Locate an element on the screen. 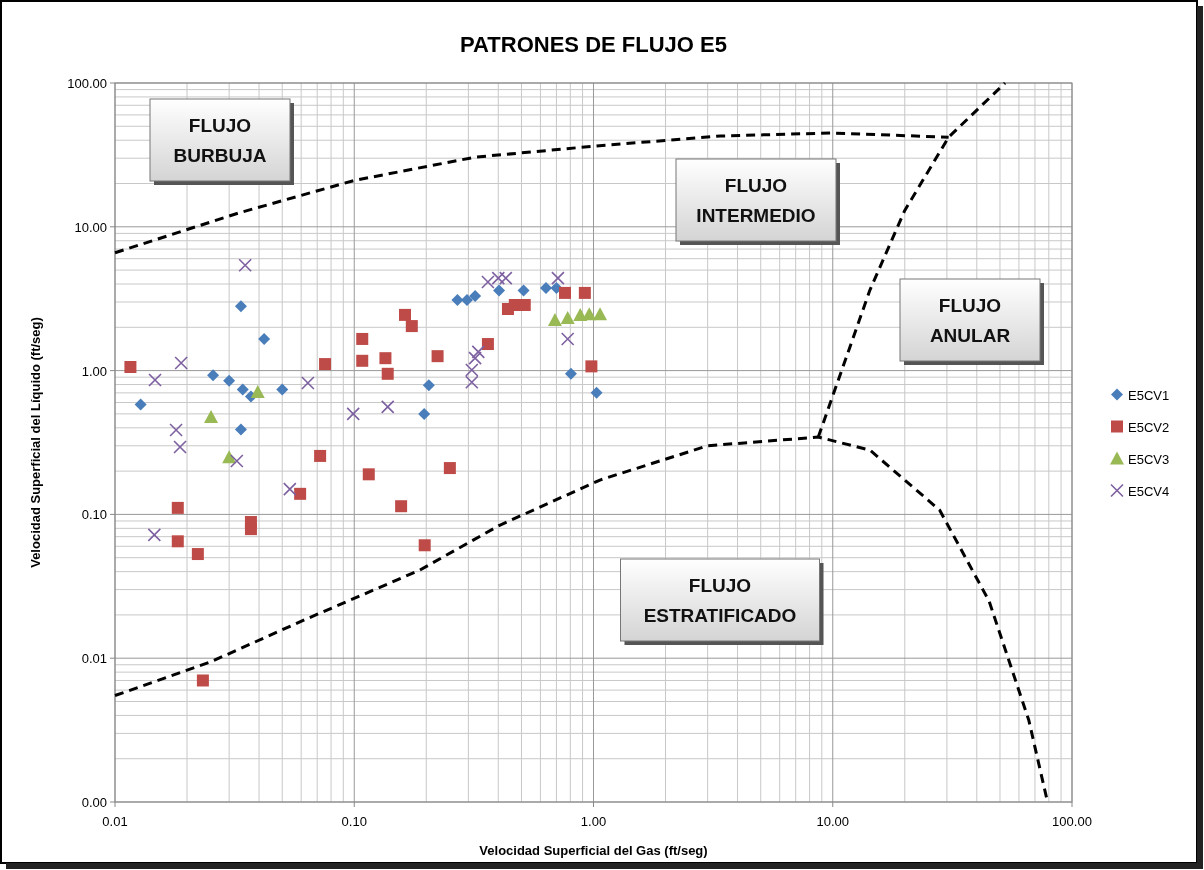  legend-label: E5CV1 is located at coordinates (1149, 395).